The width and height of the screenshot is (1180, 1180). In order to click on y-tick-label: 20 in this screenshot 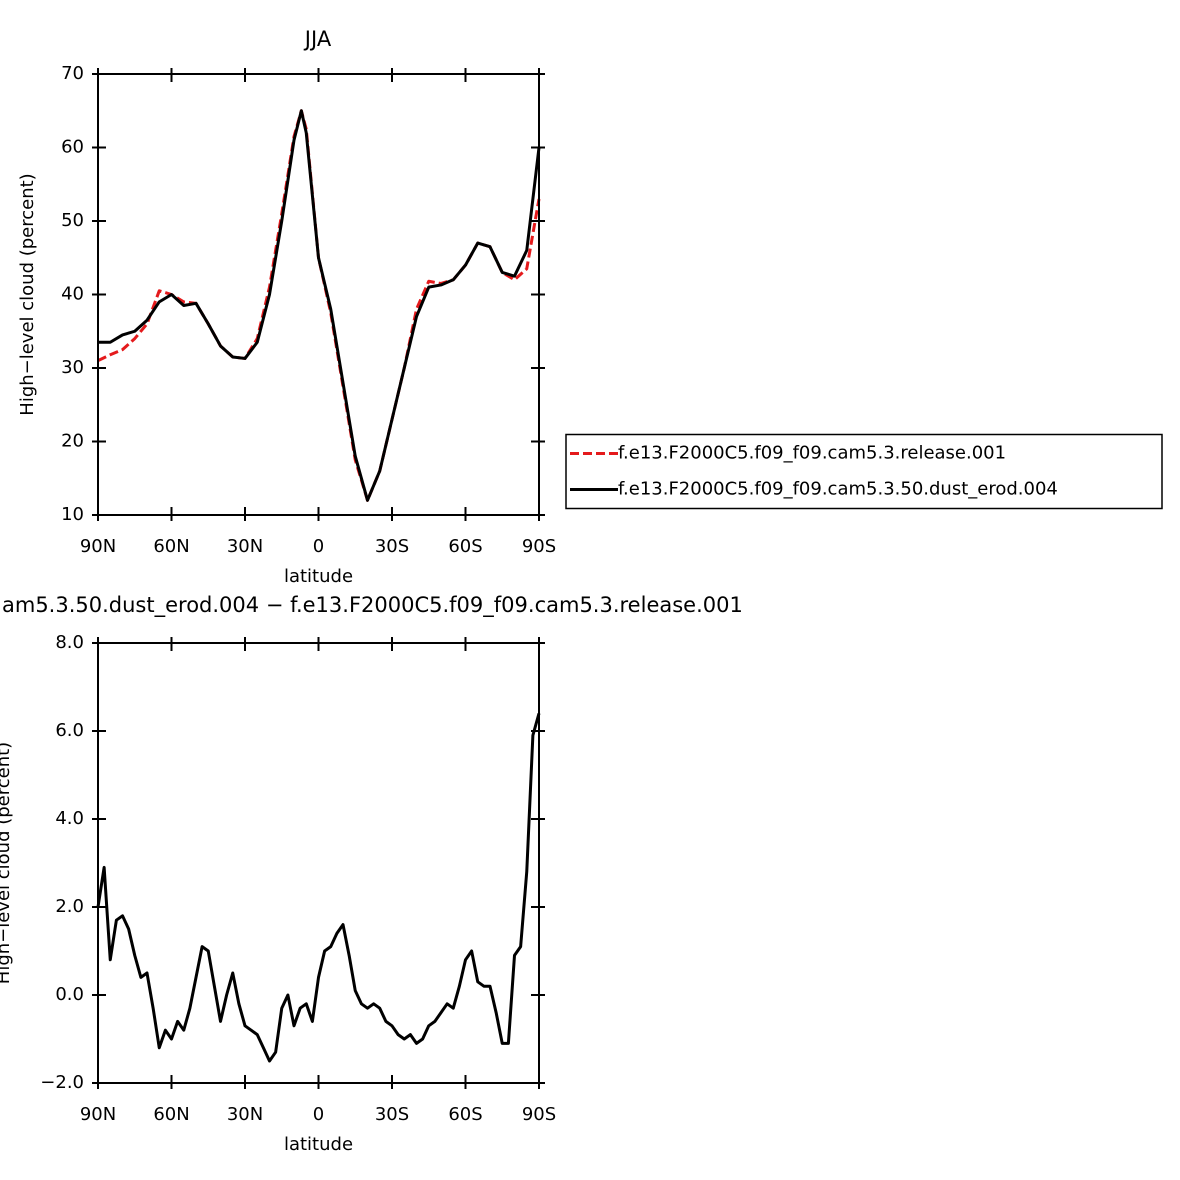, I will do `click(72, 441)`.